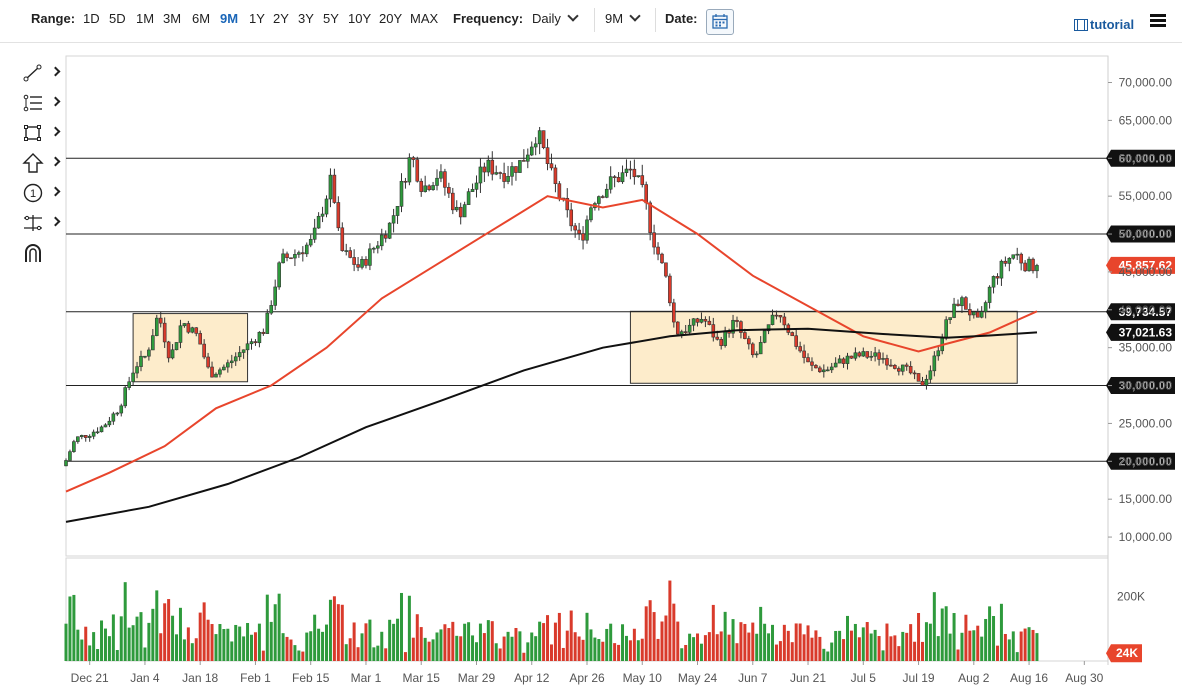 The image size is (1182, 690). What do you see at coordinates (229, 18) in the screenshot?
I see `range-button-9m: 9M` at bounding box center [229, 18].